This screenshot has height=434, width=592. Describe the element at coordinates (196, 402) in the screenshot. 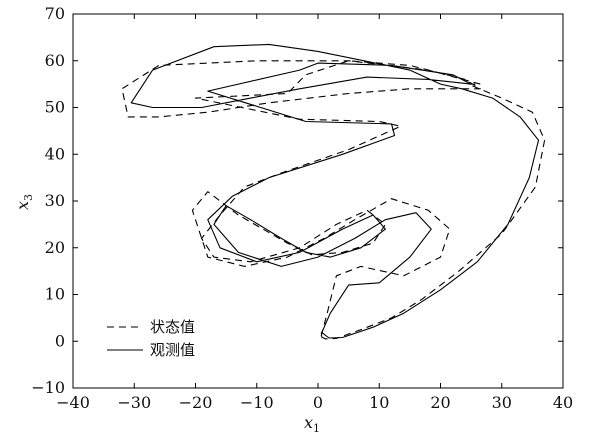

I see `x-tick-label: −20` at that location.